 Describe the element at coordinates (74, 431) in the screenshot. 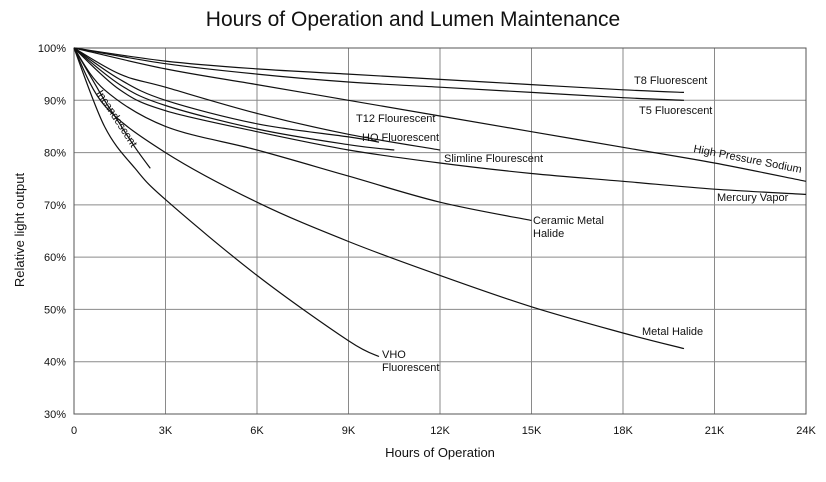

I see `x-tick-label: 0` at that location.